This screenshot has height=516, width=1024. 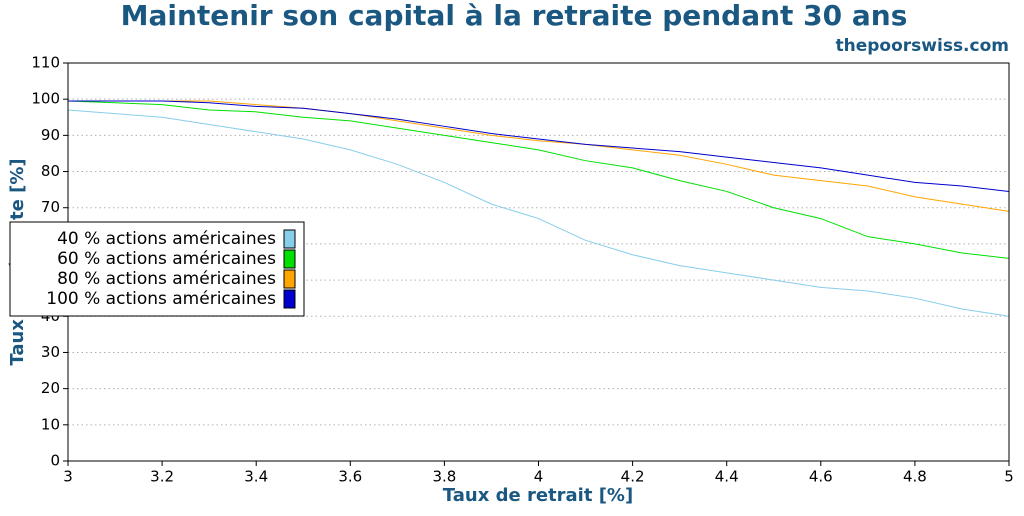 What do you see at coordinates (50, 207) in the screenshot?
I see `y-tick-label: 70` at bounding box center [50, 207].